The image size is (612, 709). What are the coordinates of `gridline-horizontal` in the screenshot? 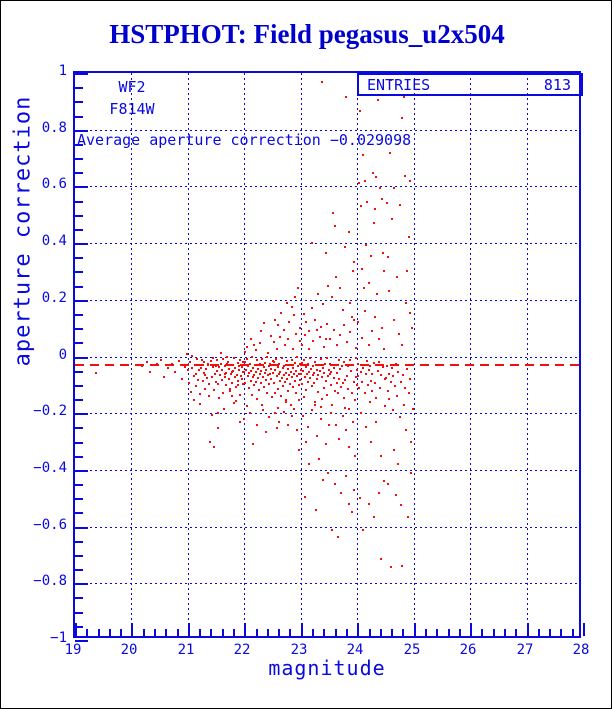 It's located at (327, 413).